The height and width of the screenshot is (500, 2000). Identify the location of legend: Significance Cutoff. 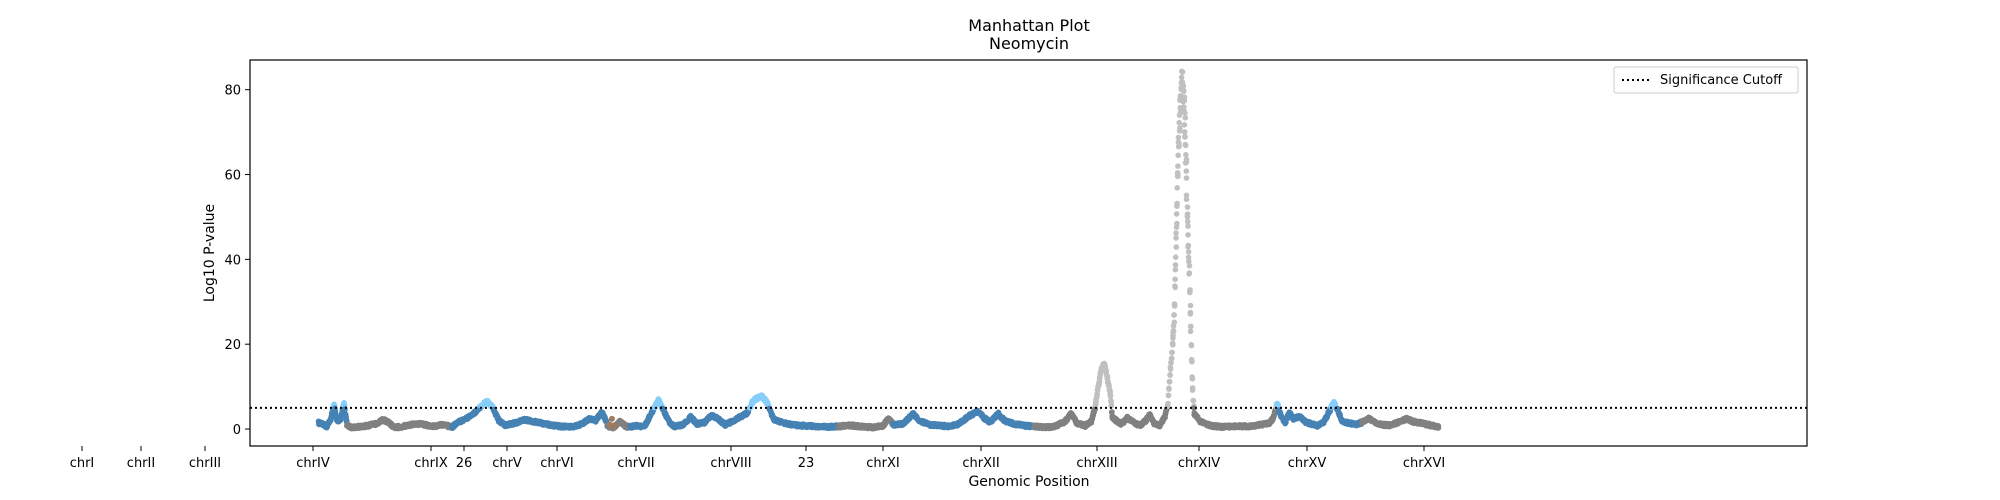
(1706, 80).